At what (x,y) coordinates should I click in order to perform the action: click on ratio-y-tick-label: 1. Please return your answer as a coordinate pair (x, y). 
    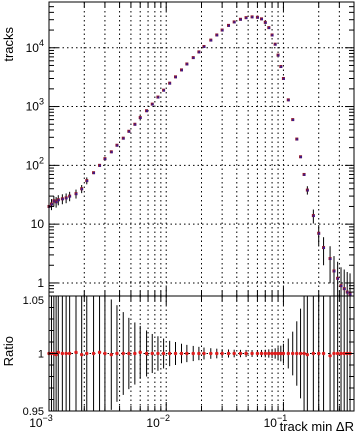
    Looking at the image, I should click on (41, 355).